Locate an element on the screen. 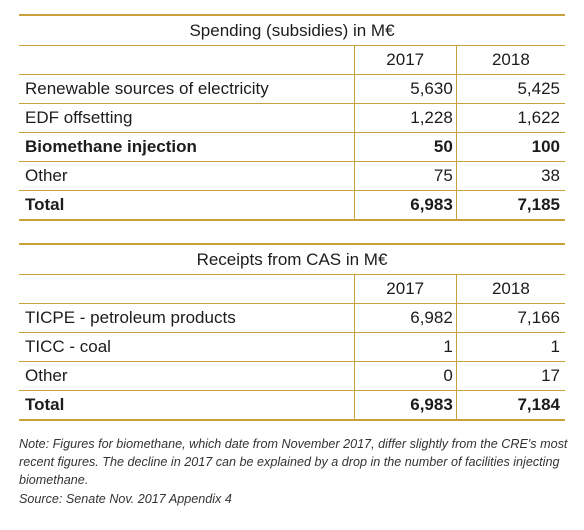 Image resolution: width=584 pixels, height=530 pixels. value-2018: 7,185 is located at coordinates (510, 205).